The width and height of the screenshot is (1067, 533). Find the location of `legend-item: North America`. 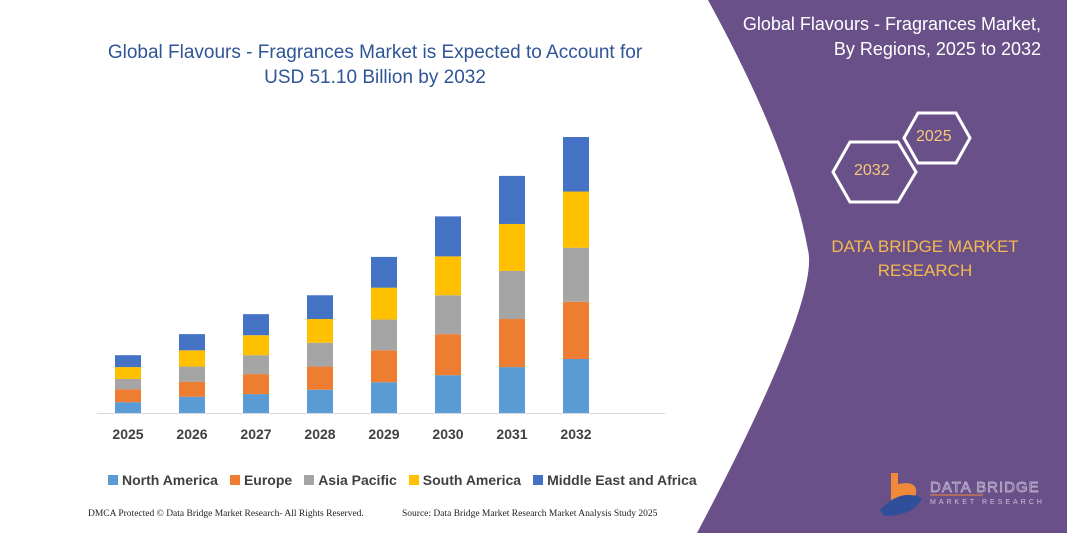

legend-item: North America is located at coordinates (163, 480).